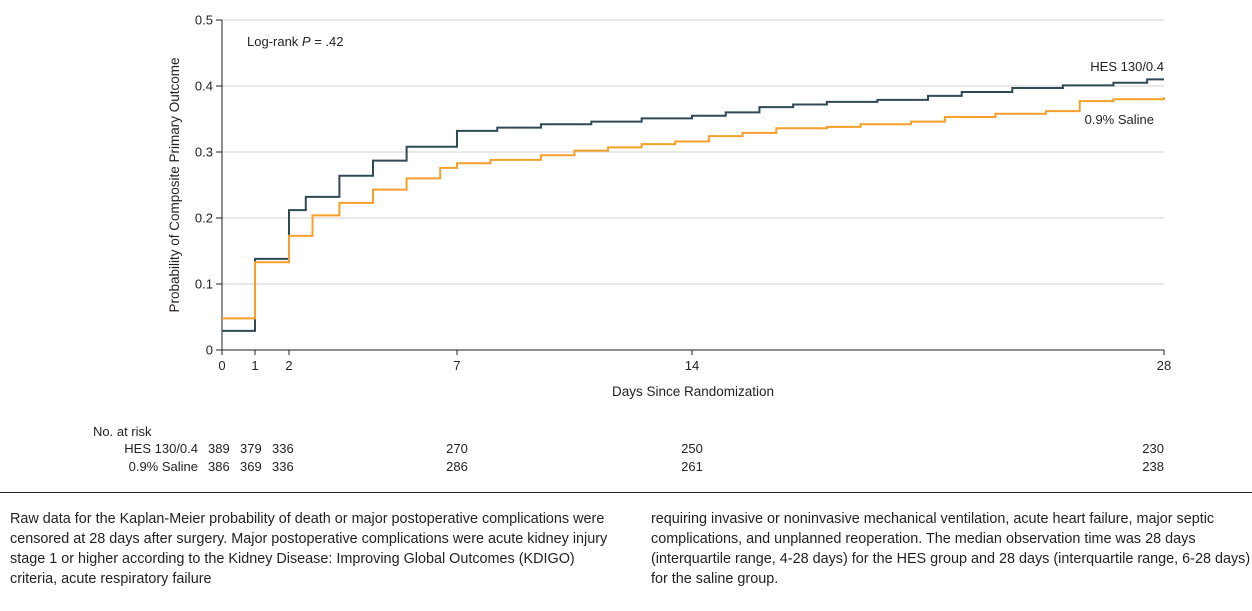 This screenshot has height=611, width=1252. I want to click on annotation-log-rank: Log-rank P = .42, so click(295, 41).